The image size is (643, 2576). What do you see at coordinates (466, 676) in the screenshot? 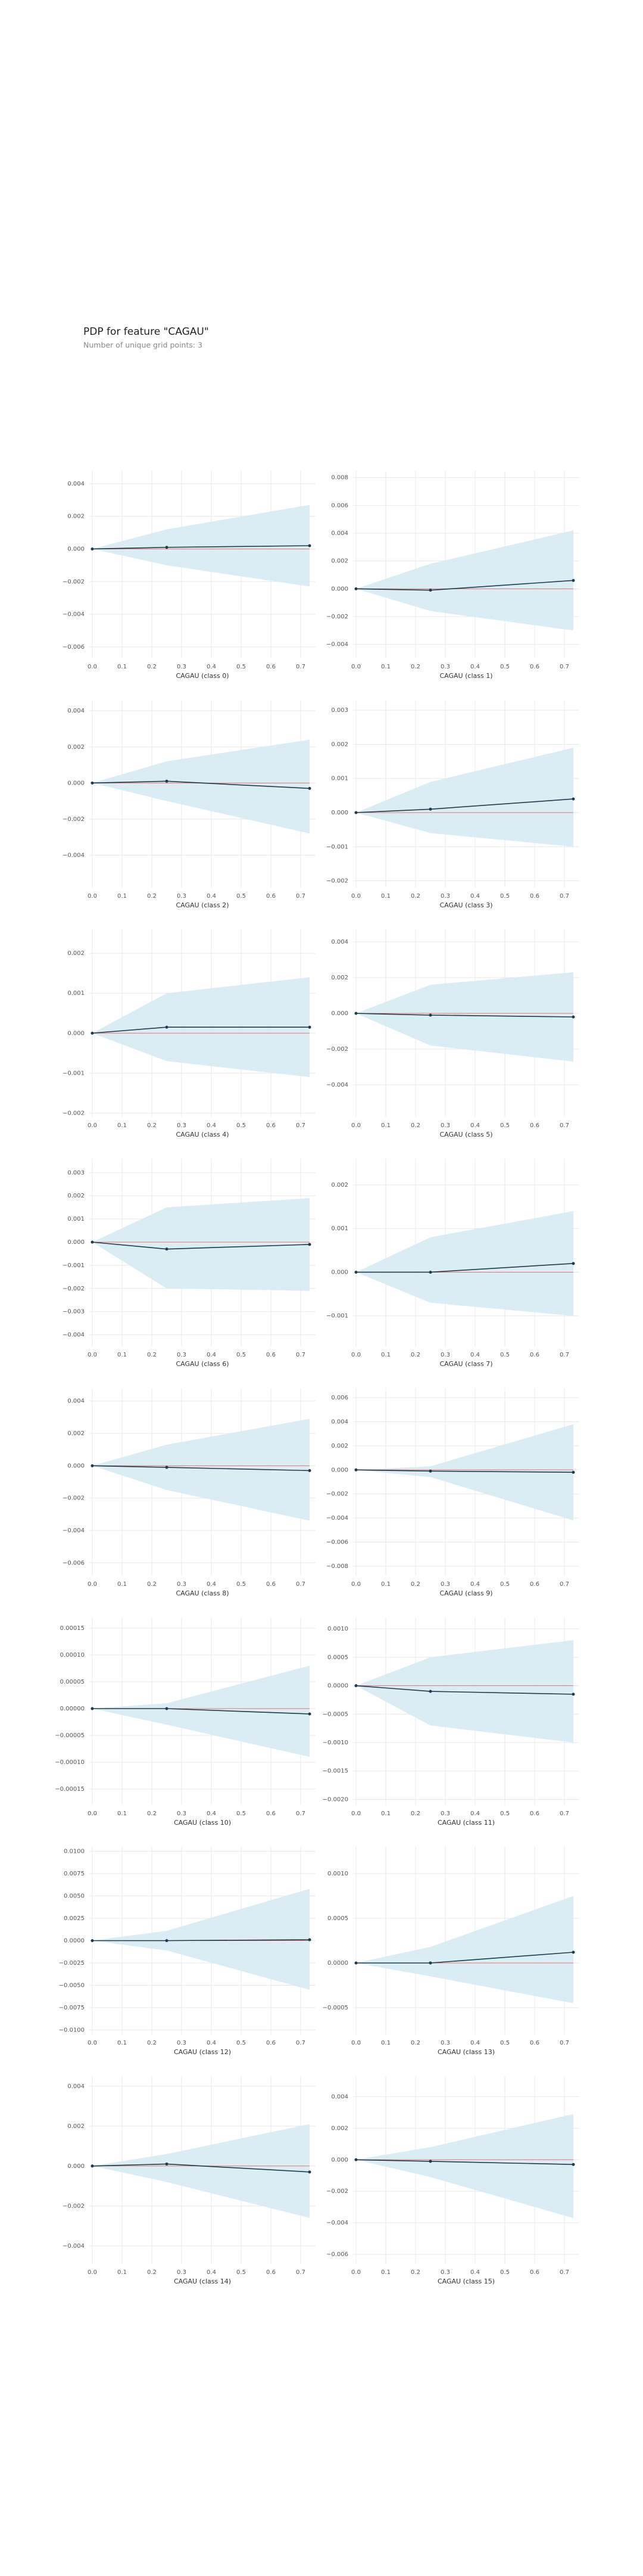
I see `x-axis-label: CAGAU (class 1)` at bounding box center [466, 676].